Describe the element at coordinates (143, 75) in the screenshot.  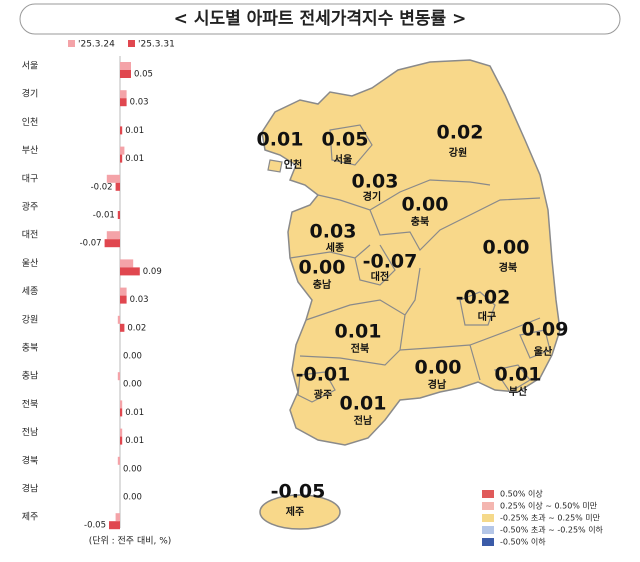
I see `data-label: 0.05` at that location.